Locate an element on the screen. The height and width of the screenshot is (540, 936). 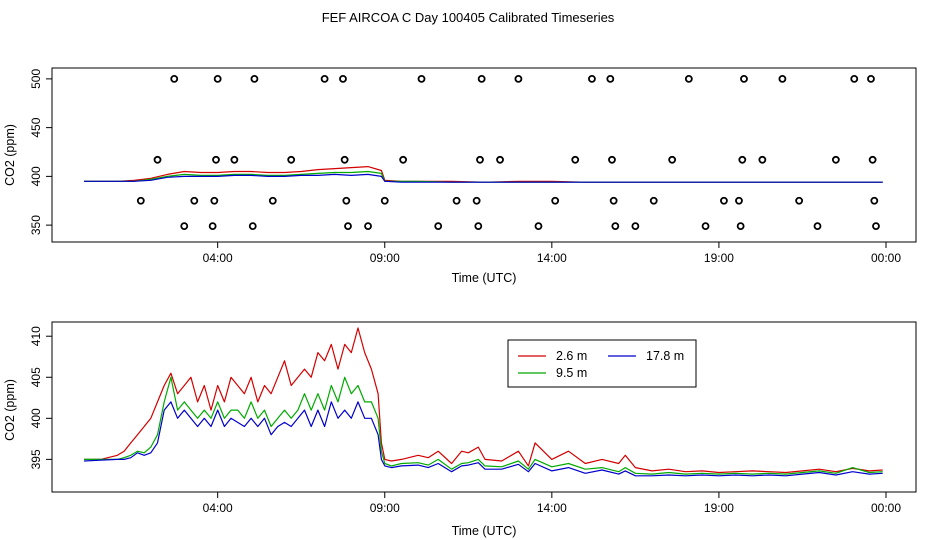
top-series-lines is located at coordinates (483, 174).